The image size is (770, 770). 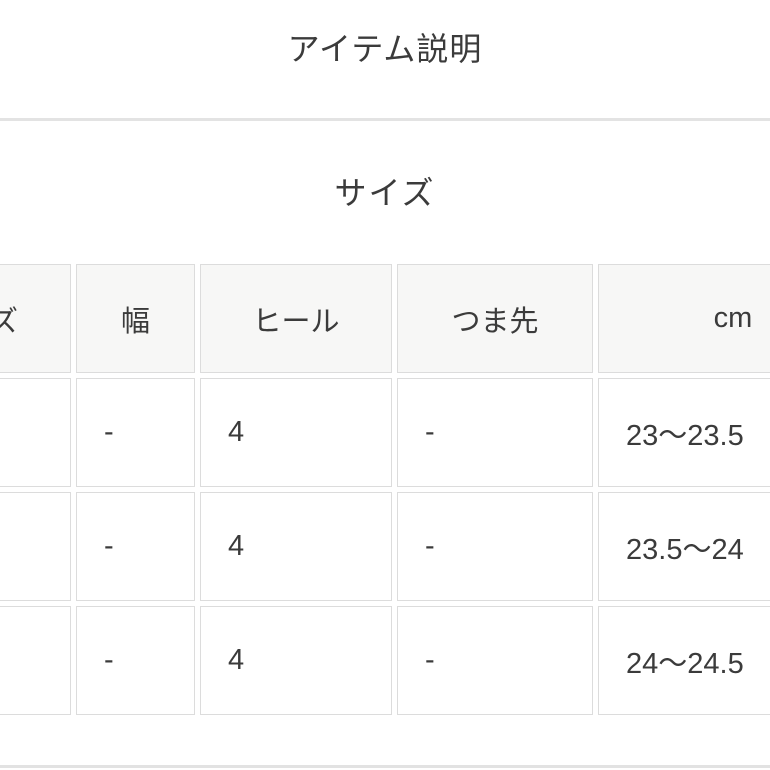 What do you see at coordinates (385, 766) in the screenshot?
I see `next-section-top-border` at bounding box center [385, 766].